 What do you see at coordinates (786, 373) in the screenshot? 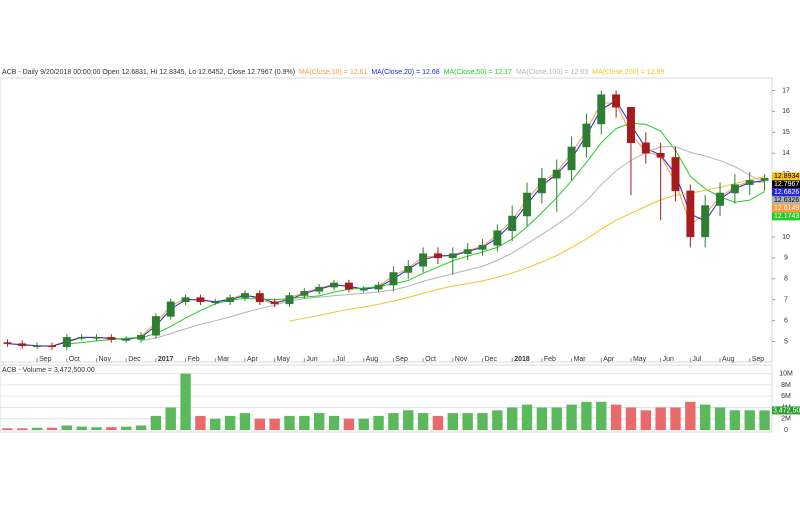
I see `y-tick-label: 10M` at bounding box center [786, 373].